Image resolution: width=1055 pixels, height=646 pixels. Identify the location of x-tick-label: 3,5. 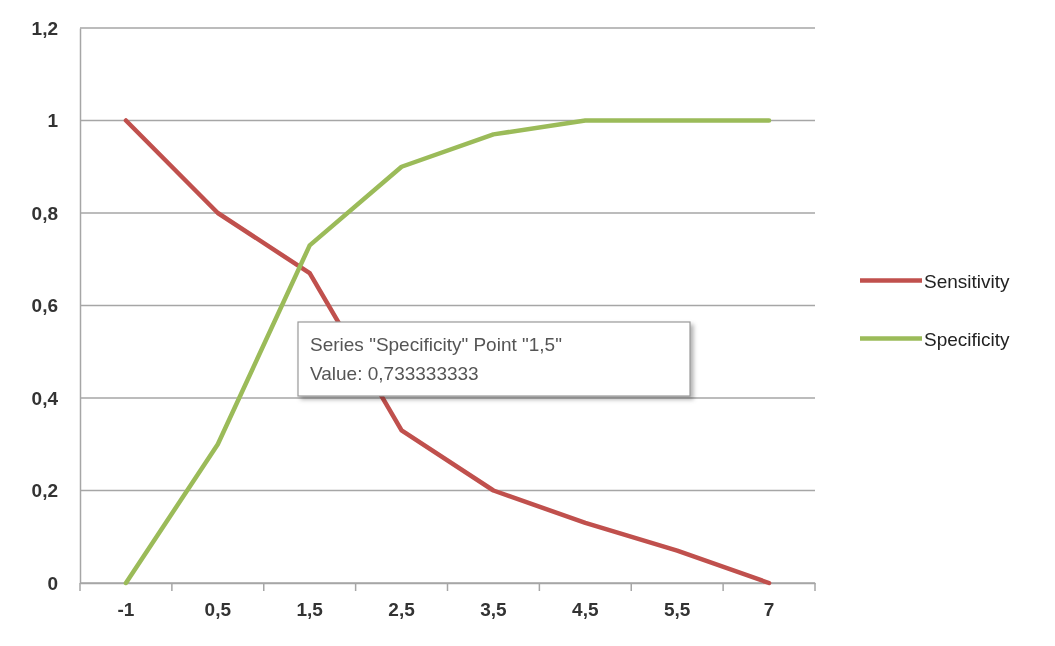
(494, 610).